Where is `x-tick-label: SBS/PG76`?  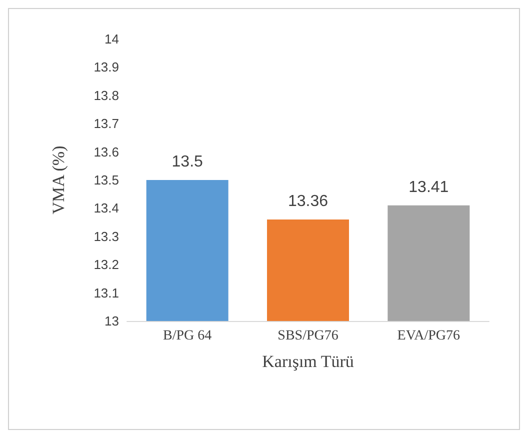 x-tick-label: SBS/PG76 is located at coordinates (308, 336).